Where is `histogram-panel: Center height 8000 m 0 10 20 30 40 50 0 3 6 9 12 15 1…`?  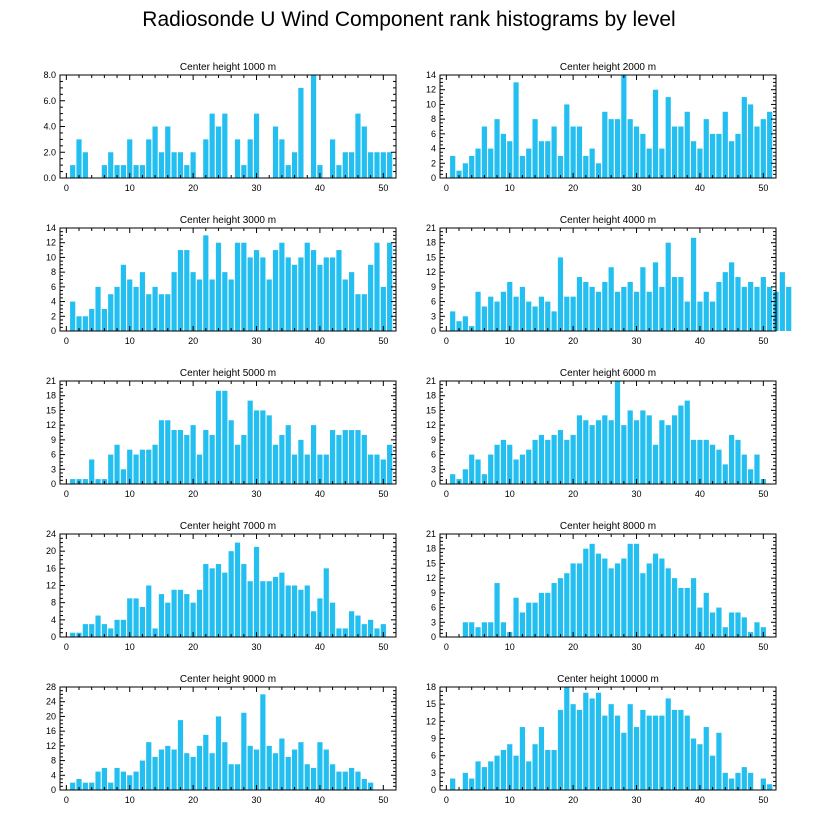
histogram-panel: Center height 8000 m 0 10 20 30 40 50 0 3 6 9 12 15 1… is located at coordinates (601, 586).